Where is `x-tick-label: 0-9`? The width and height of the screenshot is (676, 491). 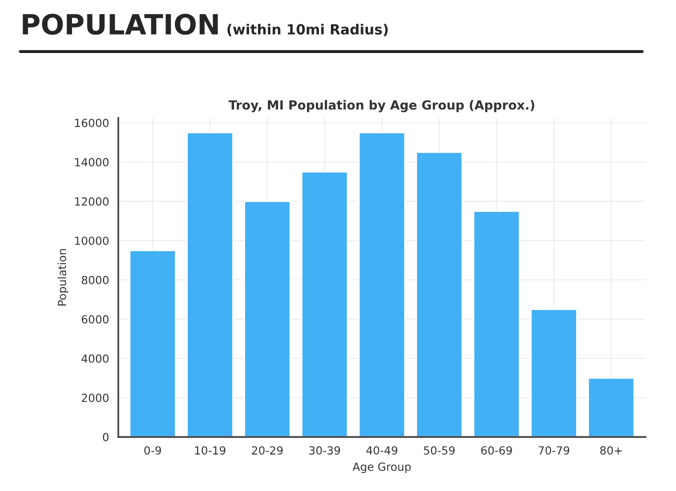 x-tick-label: 0-9 is located at coordinates (152, 450).